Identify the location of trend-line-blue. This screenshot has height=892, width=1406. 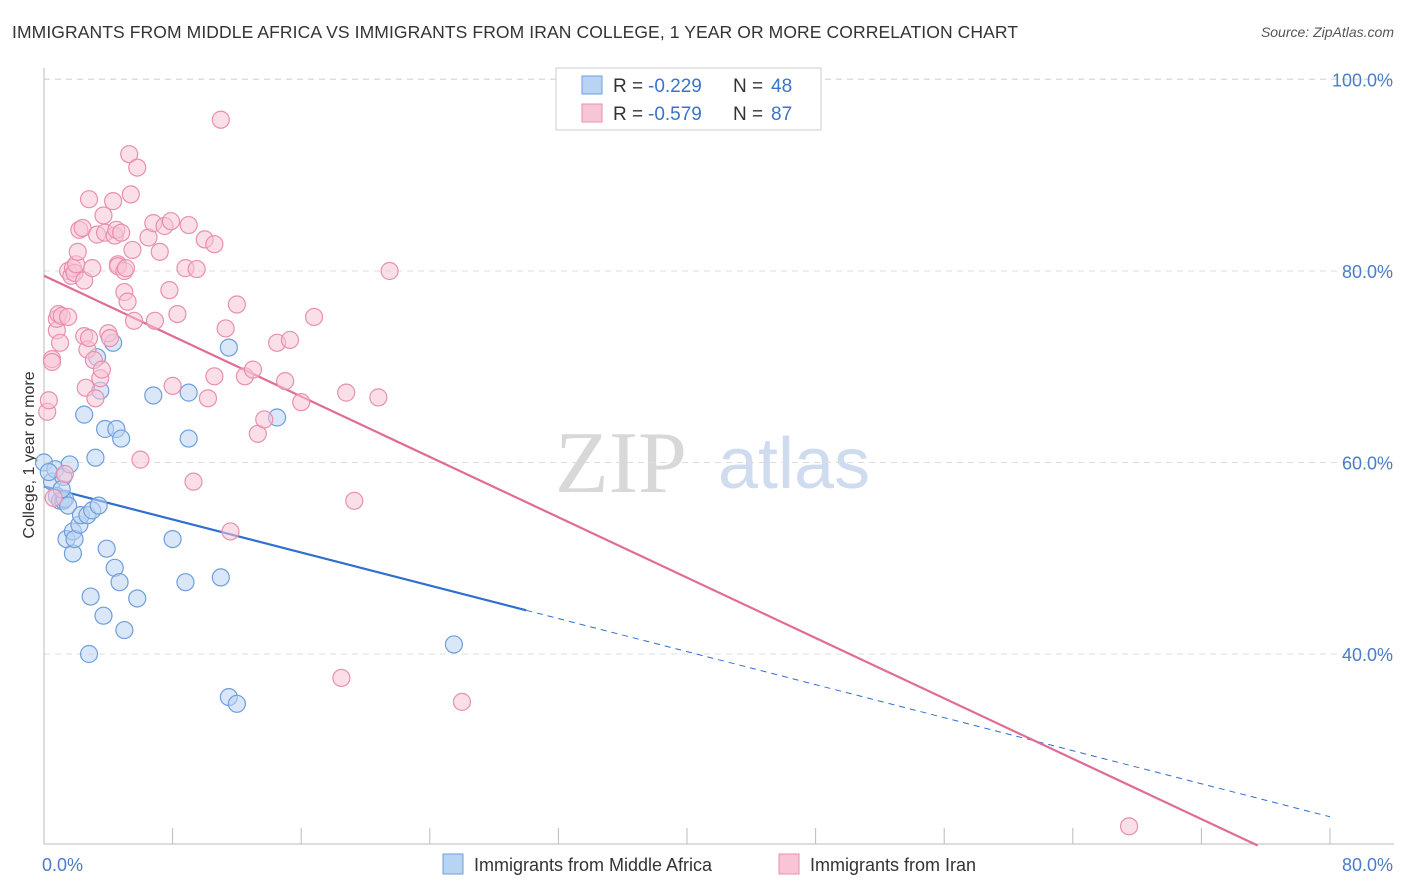
(285, 548).